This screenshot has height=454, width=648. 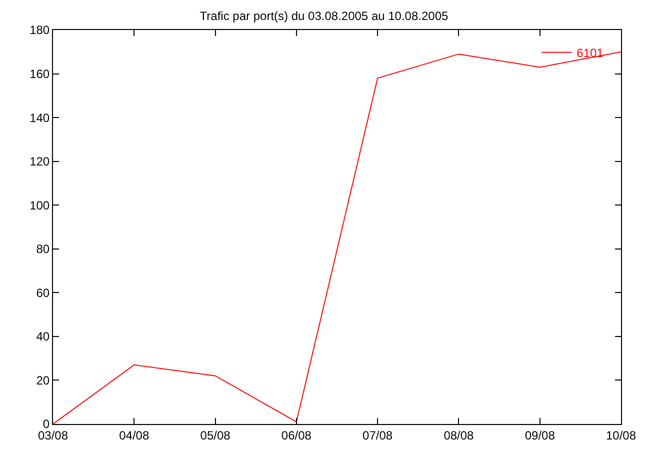 I want to click on y-tick-label: 20, so click(x=43, y=380).